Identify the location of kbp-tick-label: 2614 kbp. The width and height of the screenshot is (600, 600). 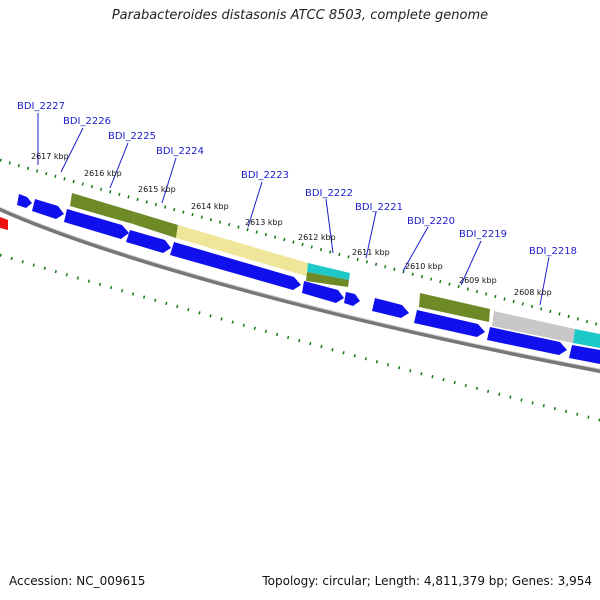
(210, 206).